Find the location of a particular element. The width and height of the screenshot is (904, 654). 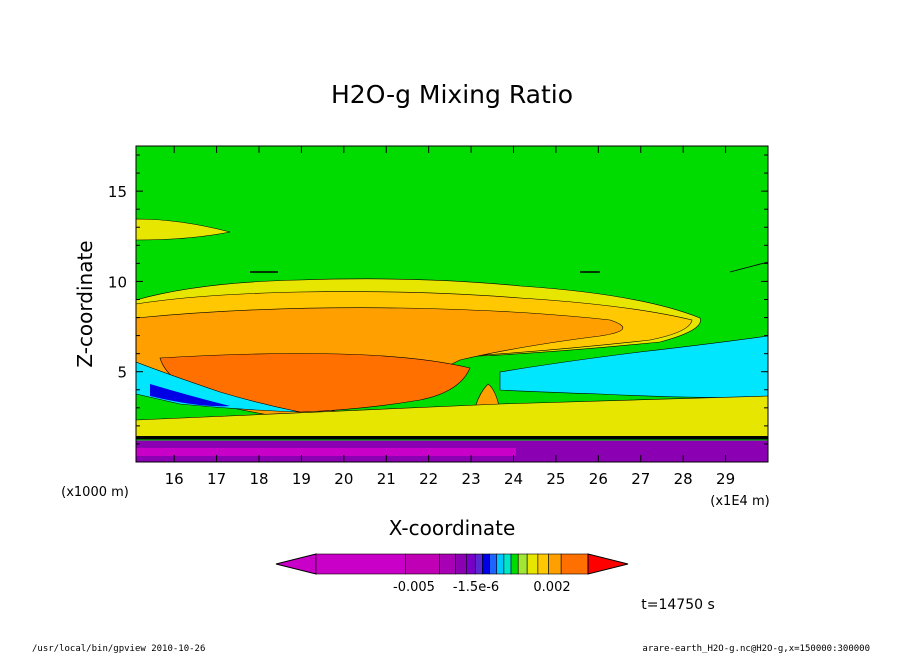

dry-cyan-layer is located at coordinates (633, 367).